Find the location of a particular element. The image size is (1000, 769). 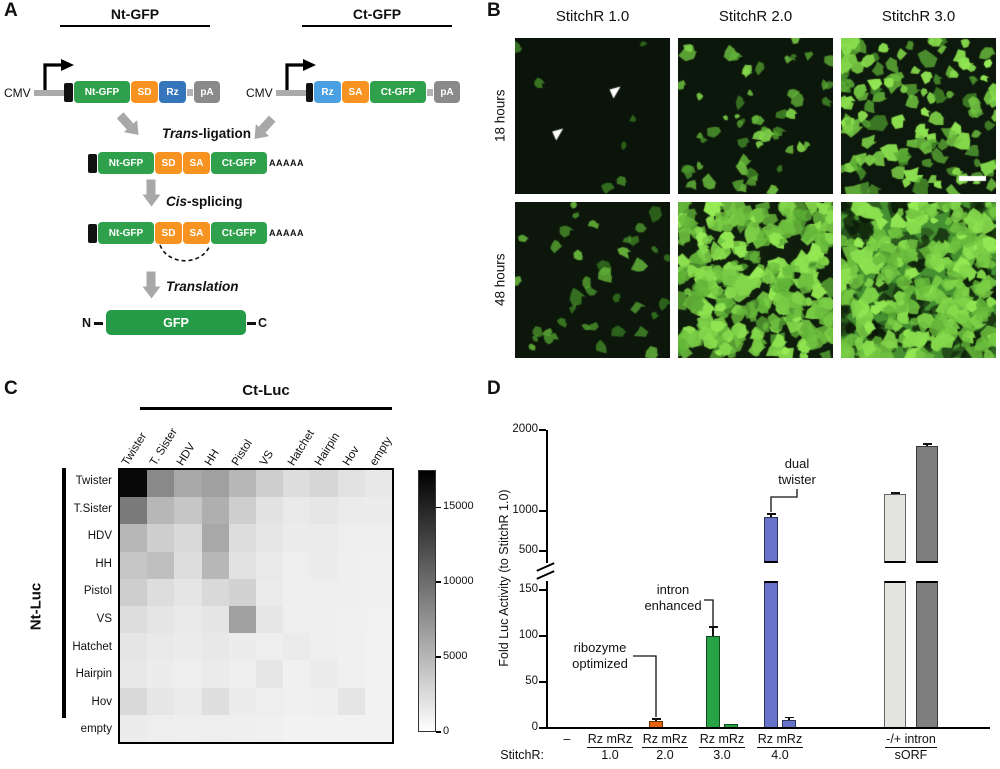

panel-d-label: D is located at coordinates (494, 388).